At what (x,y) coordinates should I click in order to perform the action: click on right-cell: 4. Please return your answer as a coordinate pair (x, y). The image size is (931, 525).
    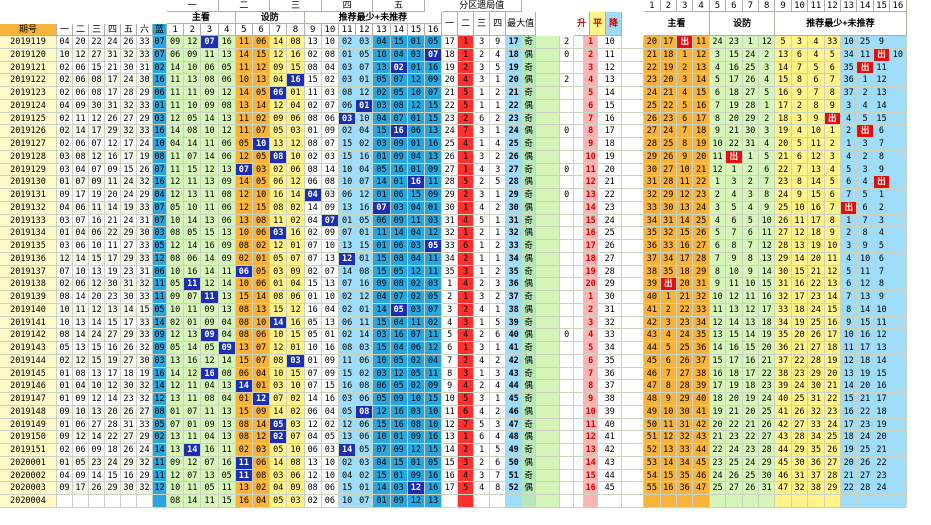
    Looking at the image, I should click on (882, 233).